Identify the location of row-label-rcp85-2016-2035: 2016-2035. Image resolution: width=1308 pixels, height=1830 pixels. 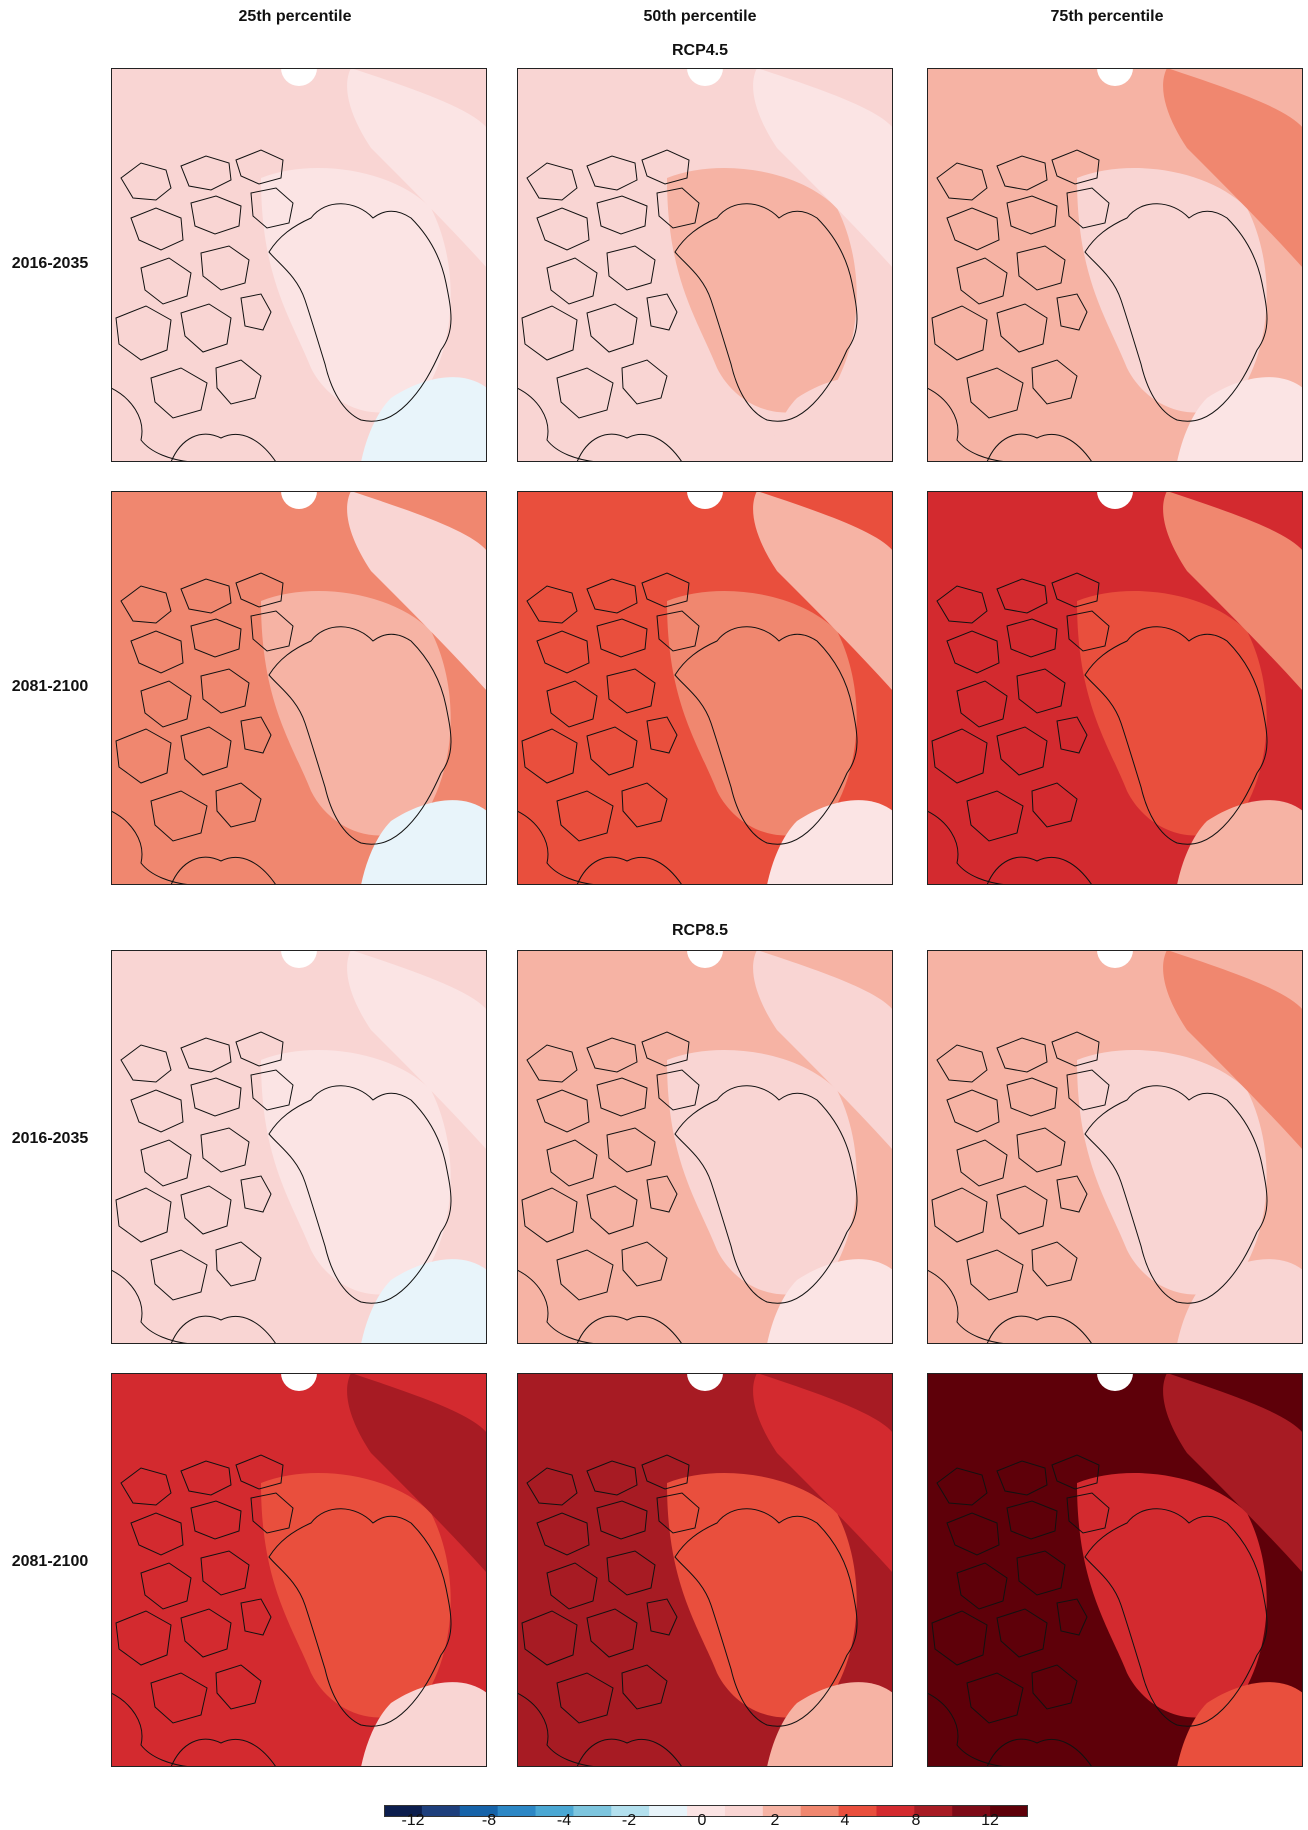
(50, 1138).